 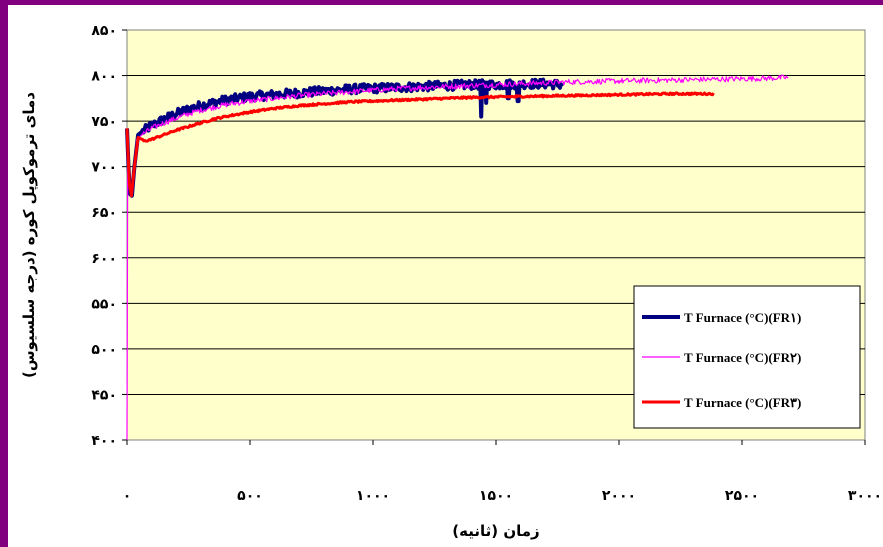 What do you see at coordinates (373, 496) in the screenshot?
I see `x-tick-label: ۱۰۰۰` at bounding box center [373, 496].